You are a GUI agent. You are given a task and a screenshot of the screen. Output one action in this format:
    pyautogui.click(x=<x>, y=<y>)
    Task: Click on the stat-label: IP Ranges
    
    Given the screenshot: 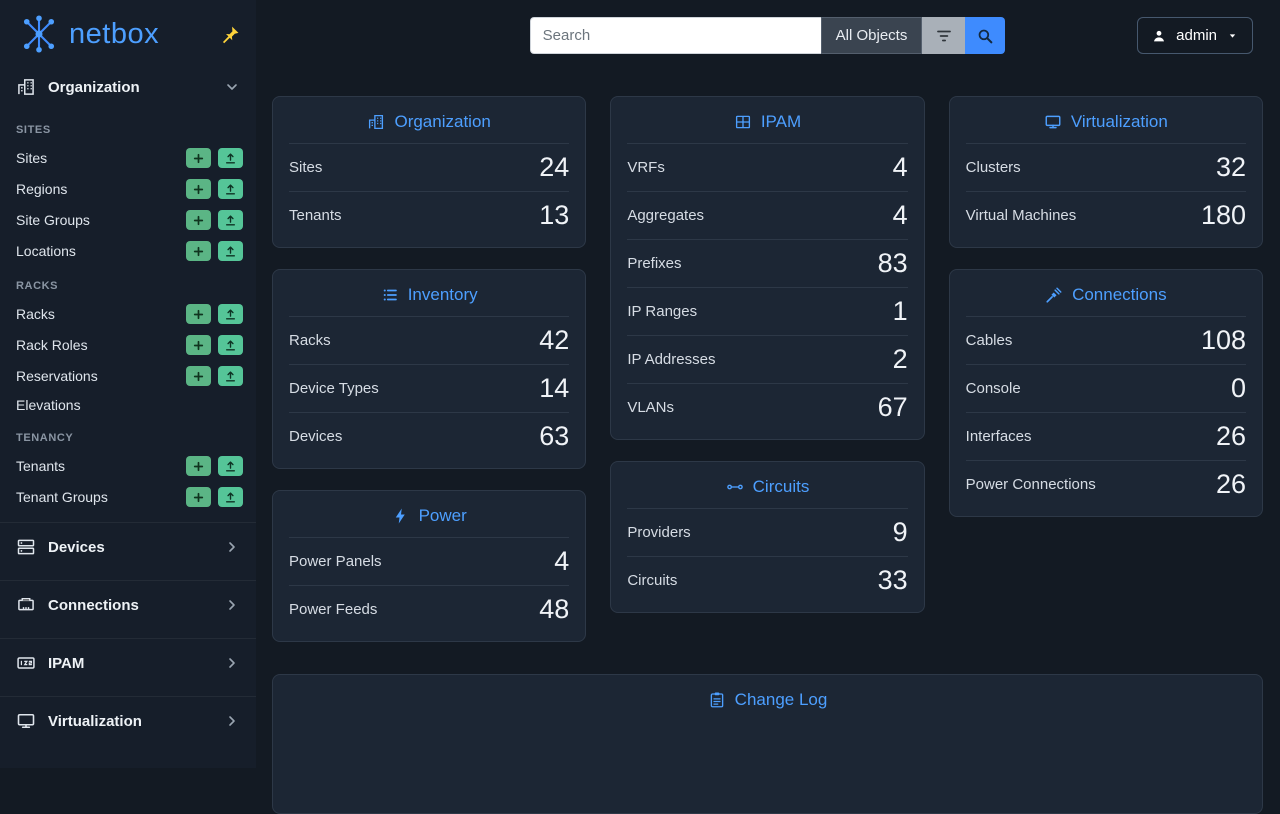 What is the action you would take?
    pyautogui.click(x=662, y=311)
    